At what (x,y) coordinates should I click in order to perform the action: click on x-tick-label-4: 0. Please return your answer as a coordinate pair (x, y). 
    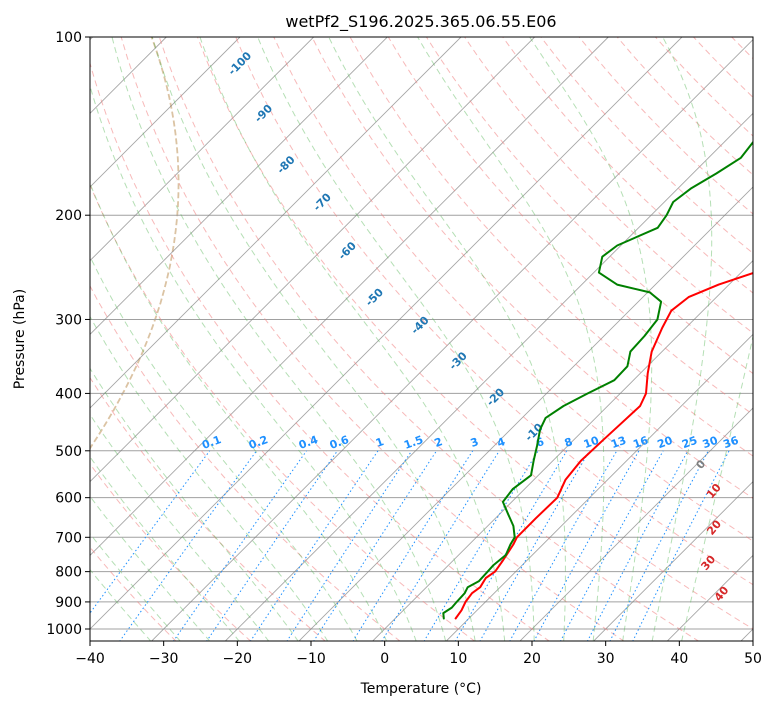
    Looking at the image, I should click on (384, 659).